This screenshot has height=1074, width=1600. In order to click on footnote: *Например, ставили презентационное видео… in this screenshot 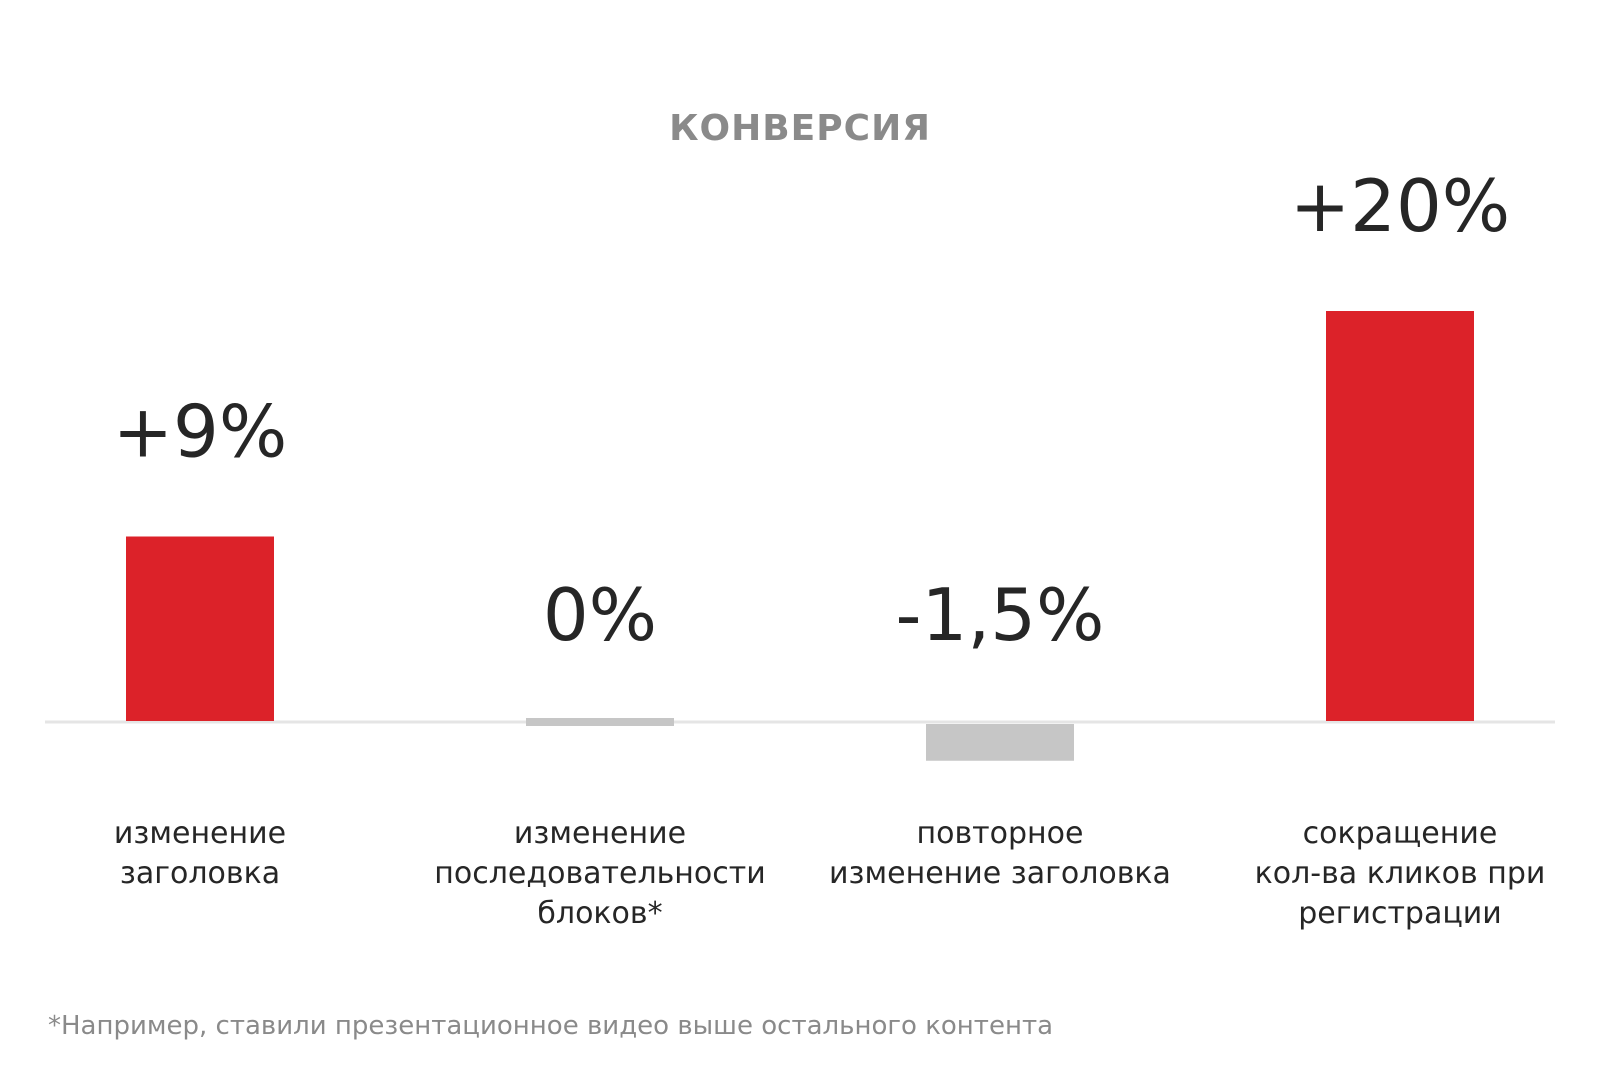, I will do `click(550, 1026)`.